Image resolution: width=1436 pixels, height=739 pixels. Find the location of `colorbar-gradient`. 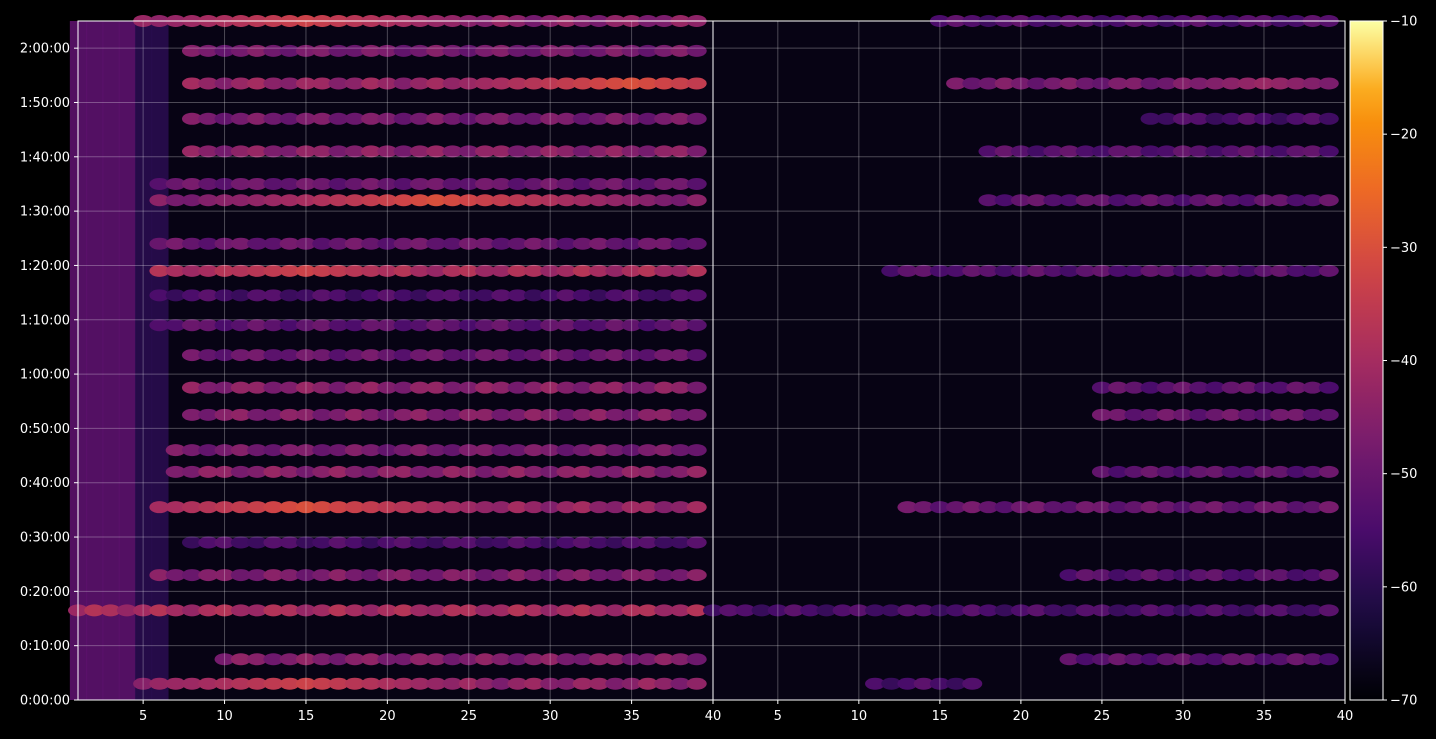

colorbar-gradient is located at coordinates (1366, 360).